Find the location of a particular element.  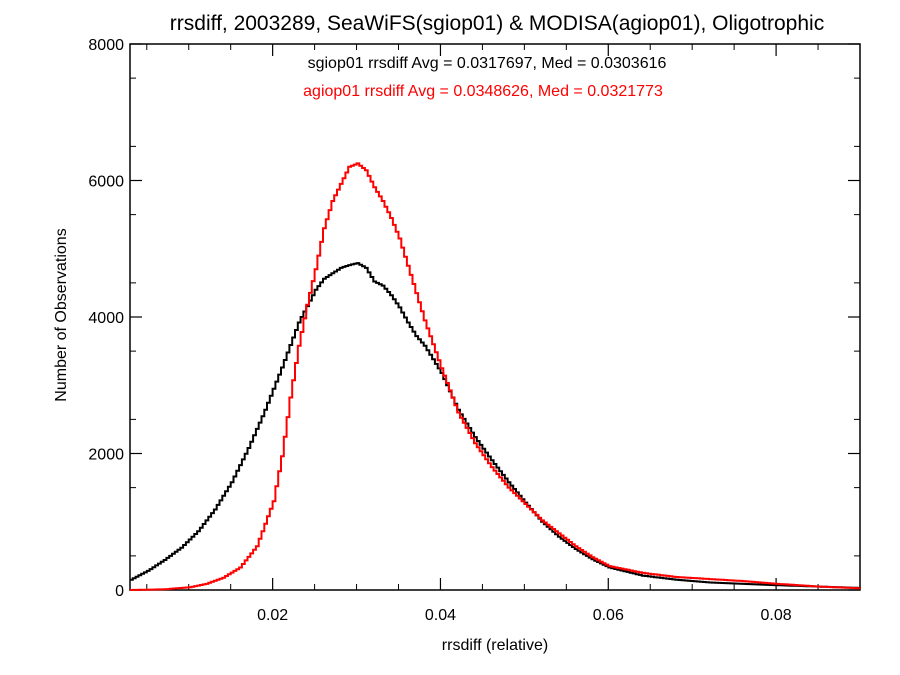

x-tick-label: 0.08 is located at coordinates (776, 615).